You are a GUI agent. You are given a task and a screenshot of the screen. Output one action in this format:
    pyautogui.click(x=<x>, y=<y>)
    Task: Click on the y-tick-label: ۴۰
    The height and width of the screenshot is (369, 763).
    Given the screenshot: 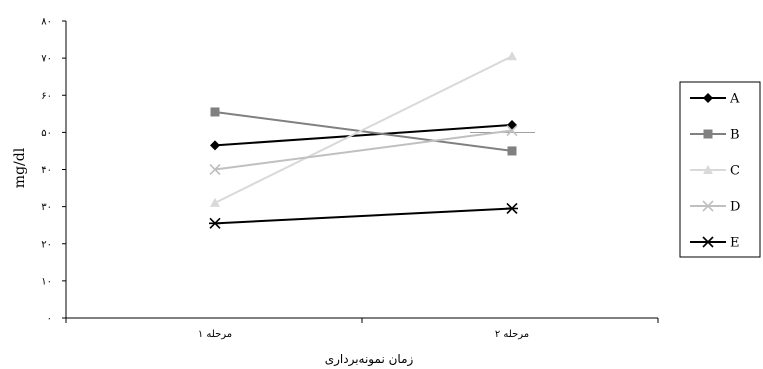 What is the action you would take?
    pyautogui.click(x=46, y=170)
    